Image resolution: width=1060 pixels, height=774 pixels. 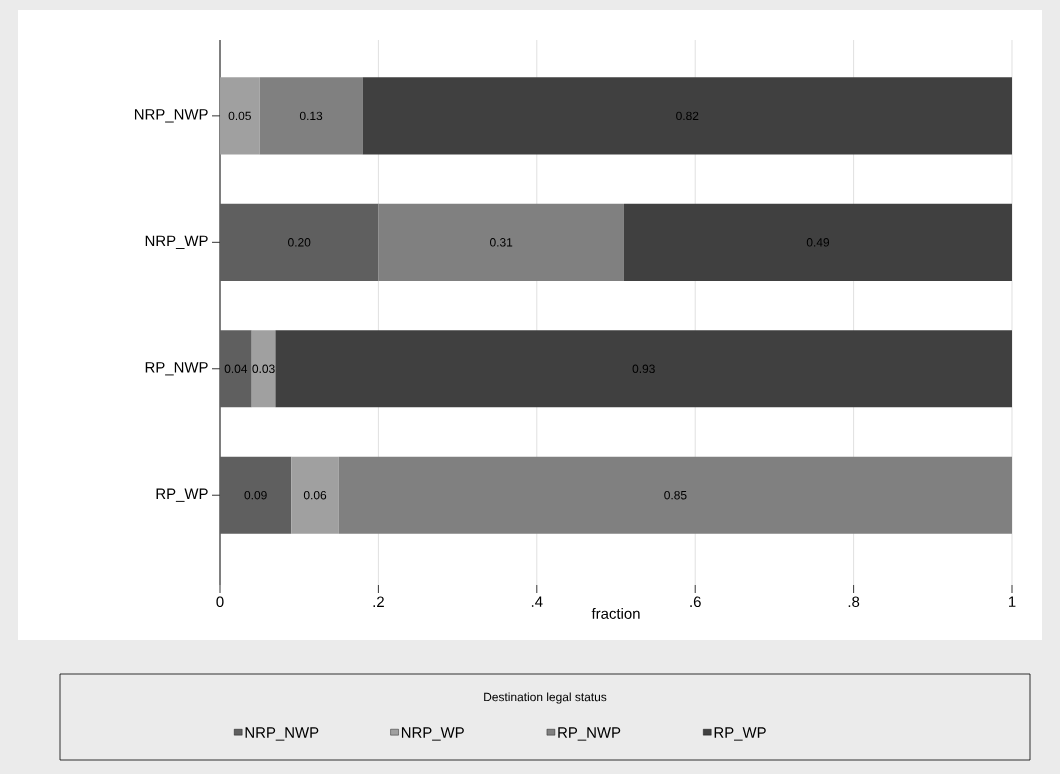 I want to click on data-label: 0.82, so click(x=687, y=116).